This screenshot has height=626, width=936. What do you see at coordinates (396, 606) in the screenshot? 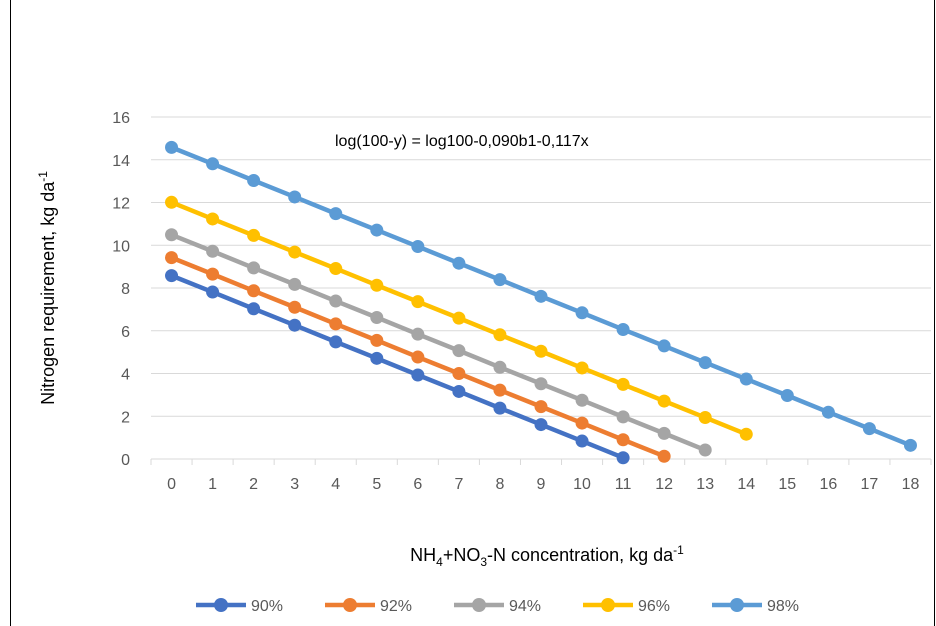
I see `legend-label: 92%` at bounding box center [396, 606].